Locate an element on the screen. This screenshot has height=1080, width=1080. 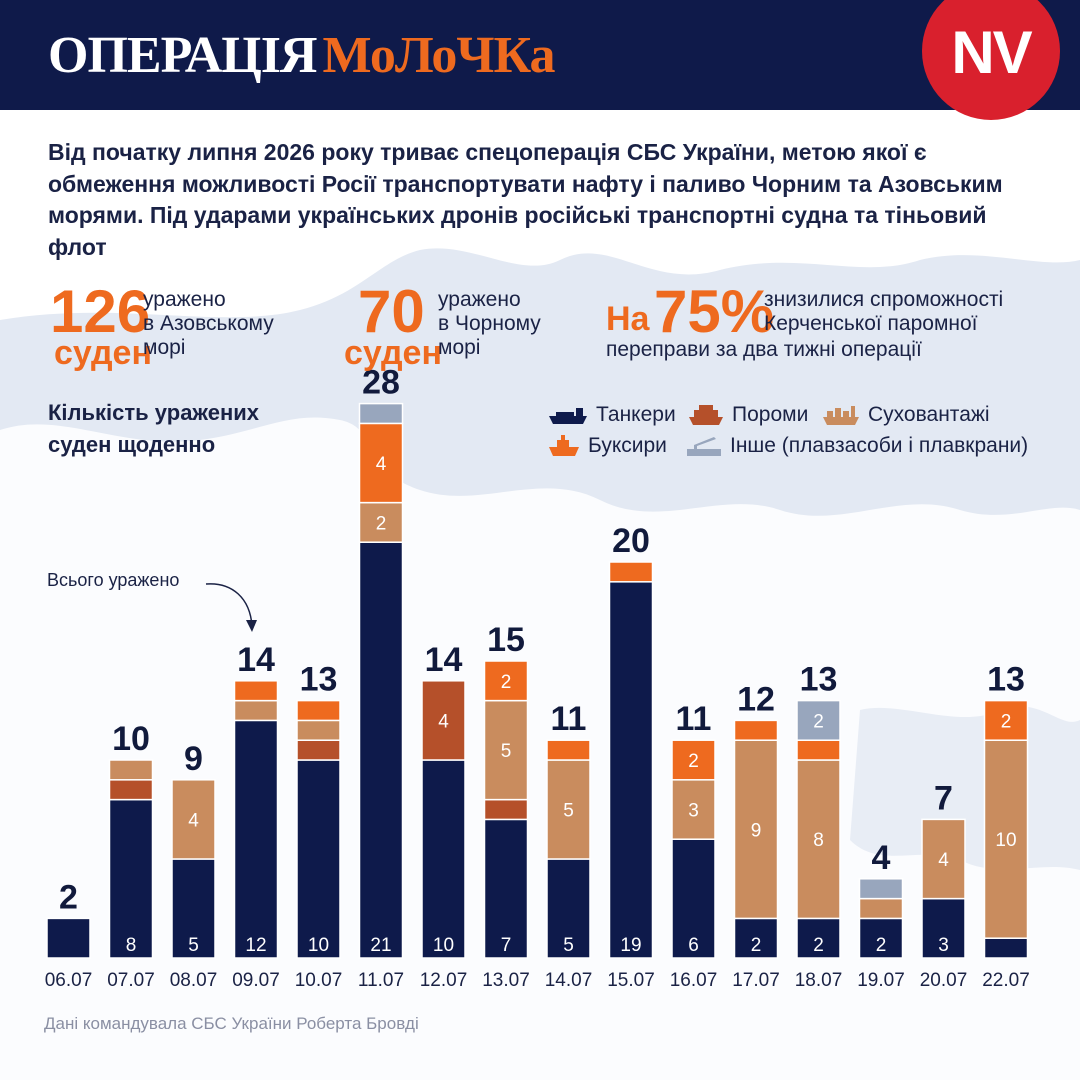
stat-kerch-line3: переправи за два тижні операції is located at coordinates (764, 349).